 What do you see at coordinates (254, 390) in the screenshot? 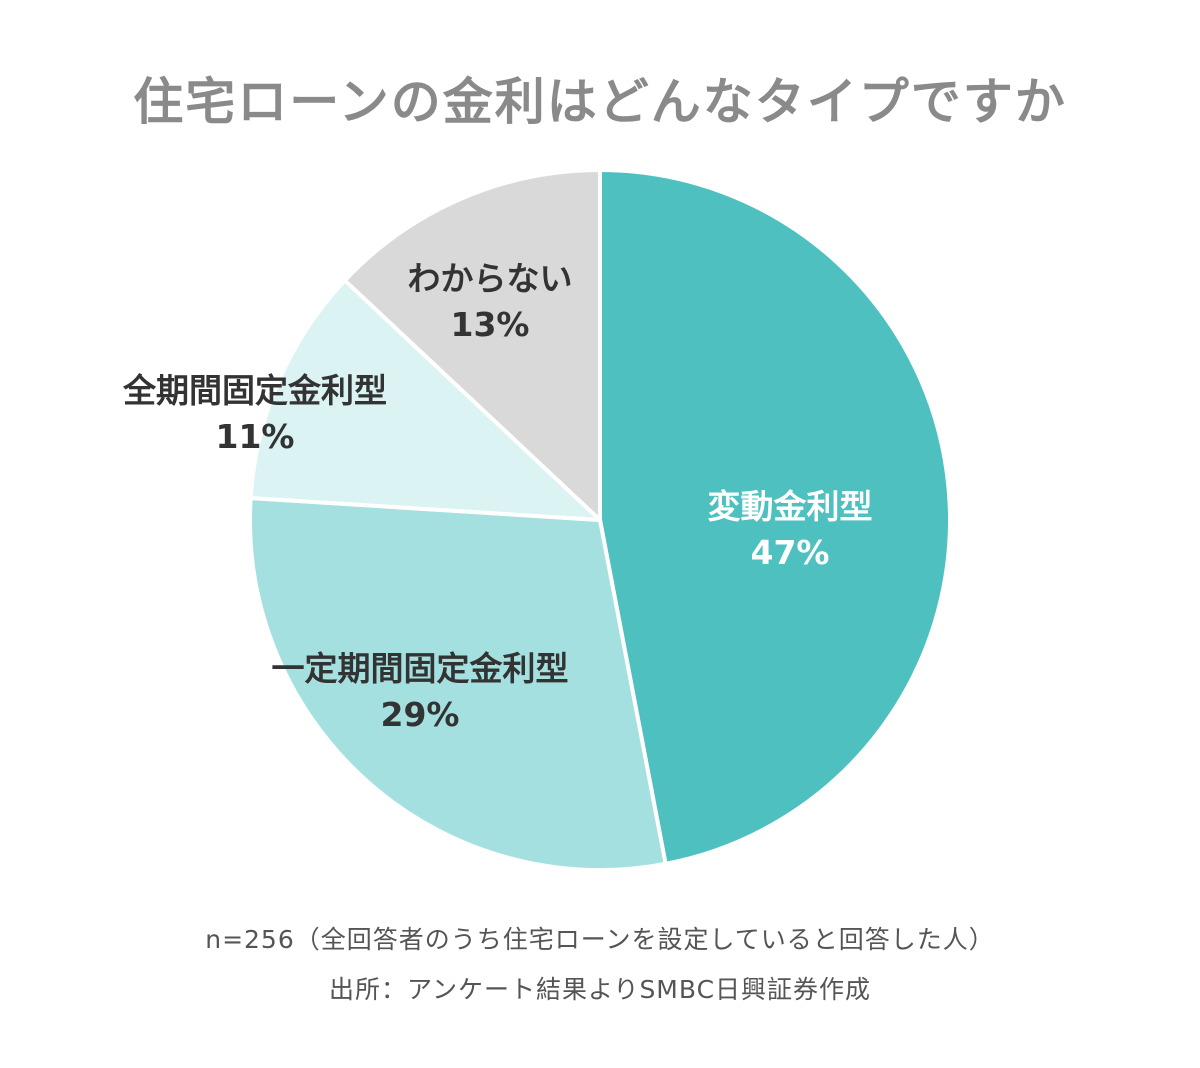
I see `slice-category-label: 全期間固定金利型` at bounding box center [254, 390].